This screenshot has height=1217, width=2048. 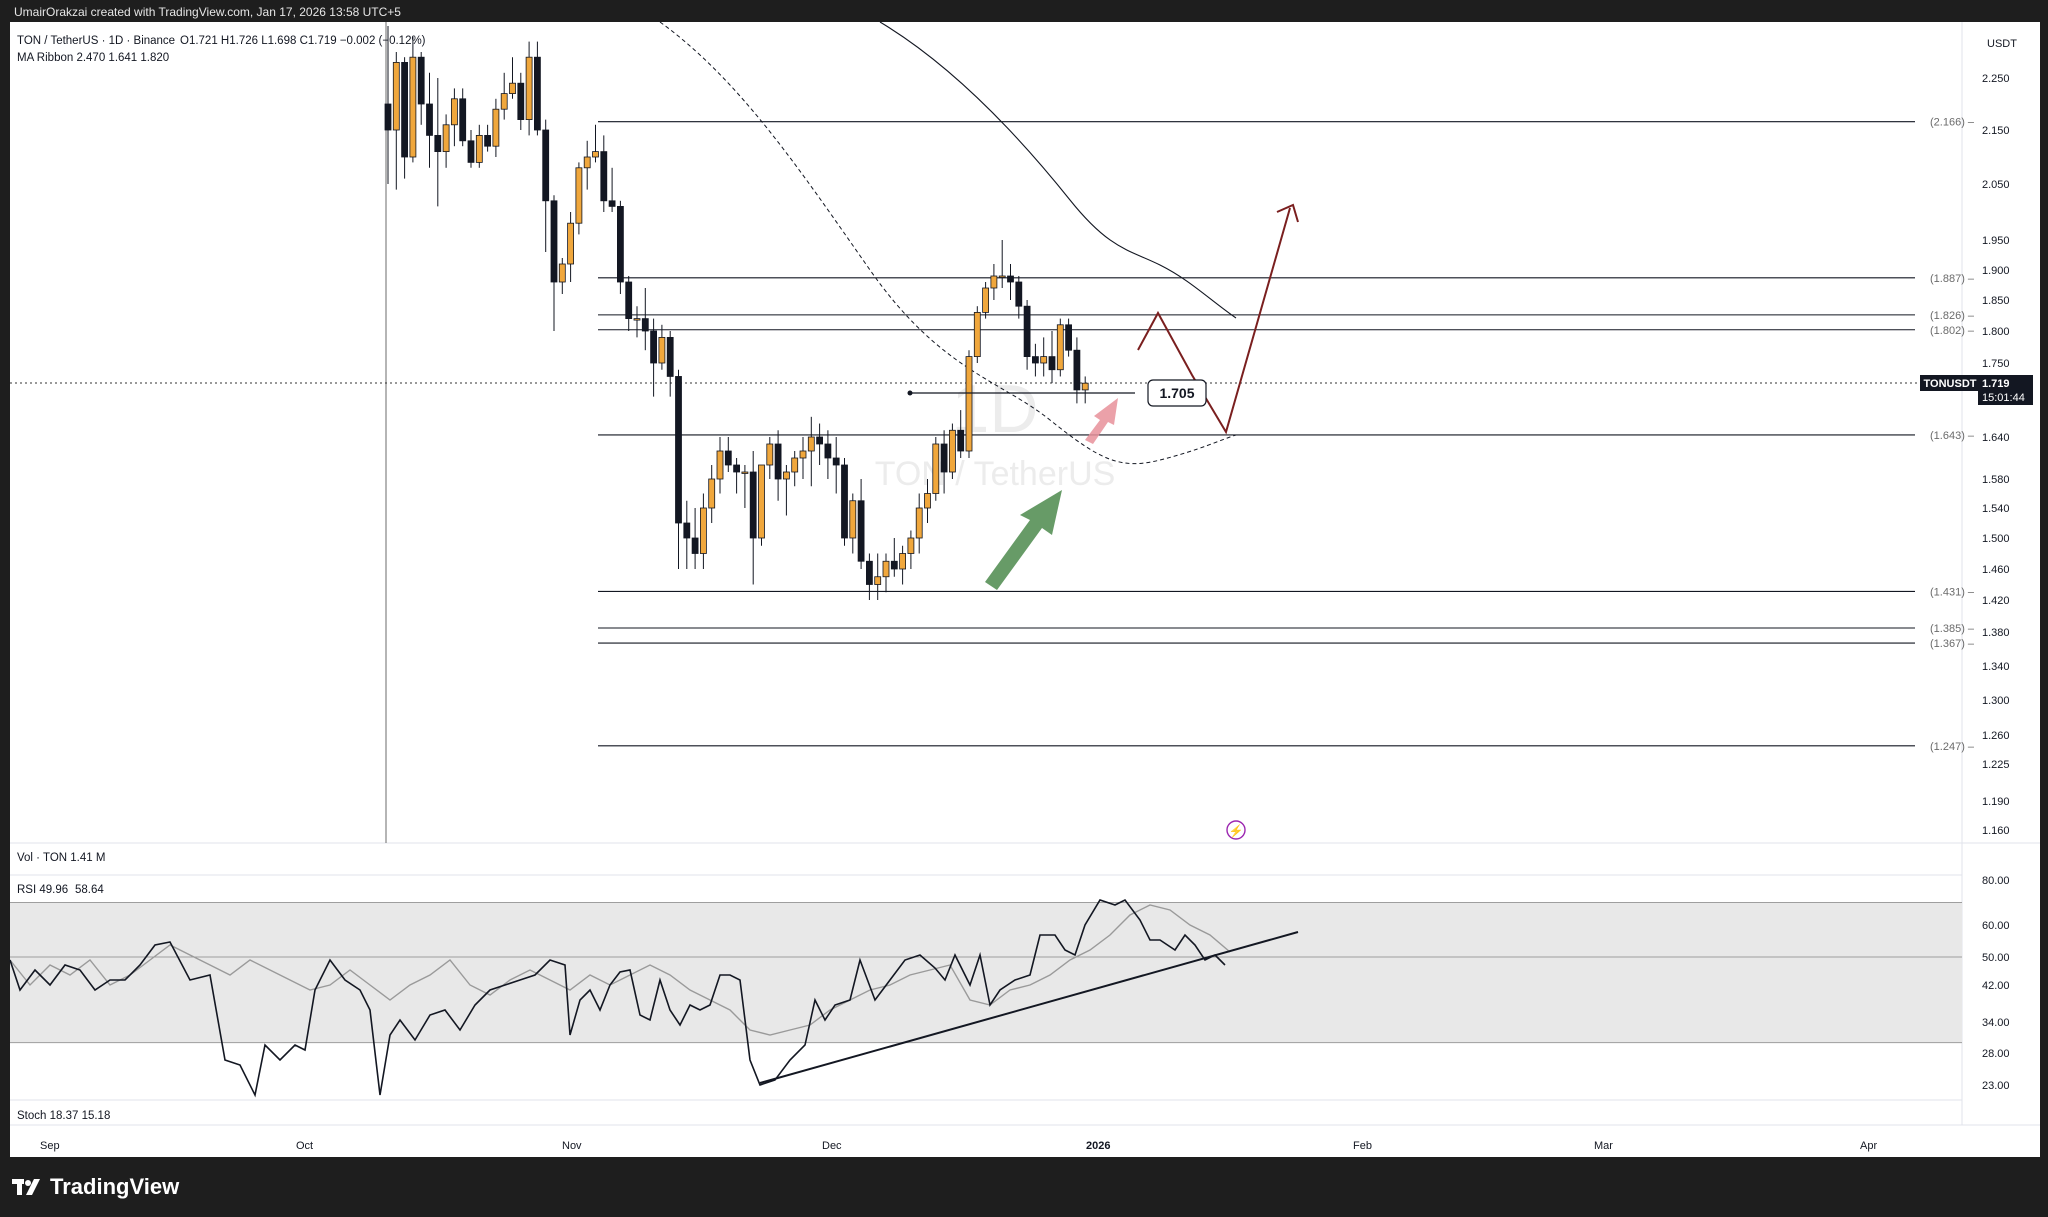 What do you see at coordinates (1236, 830) in the screenshot?
I see `event-marker-icon: ⚡` at bounding box center [1236, 830].